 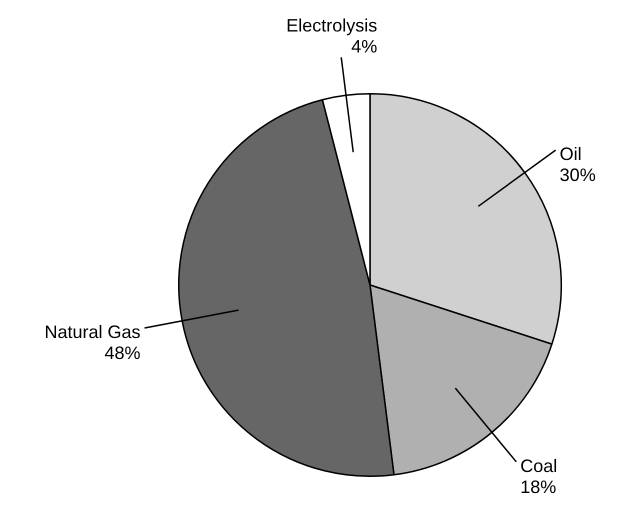 I want to click on data-label: 48%, so click(x=122, y=352).